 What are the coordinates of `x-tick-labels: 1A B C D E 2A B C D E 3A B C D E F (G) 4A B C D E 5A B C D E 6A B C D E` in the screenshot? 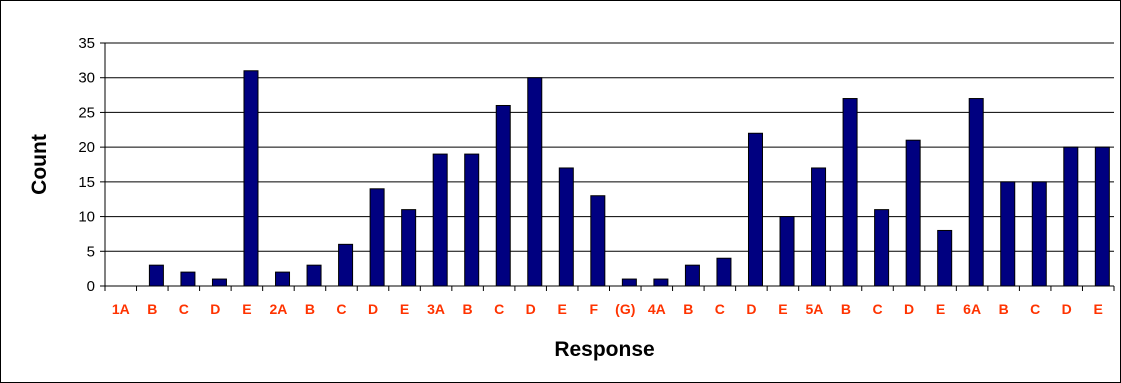 It's located at (607, 309).